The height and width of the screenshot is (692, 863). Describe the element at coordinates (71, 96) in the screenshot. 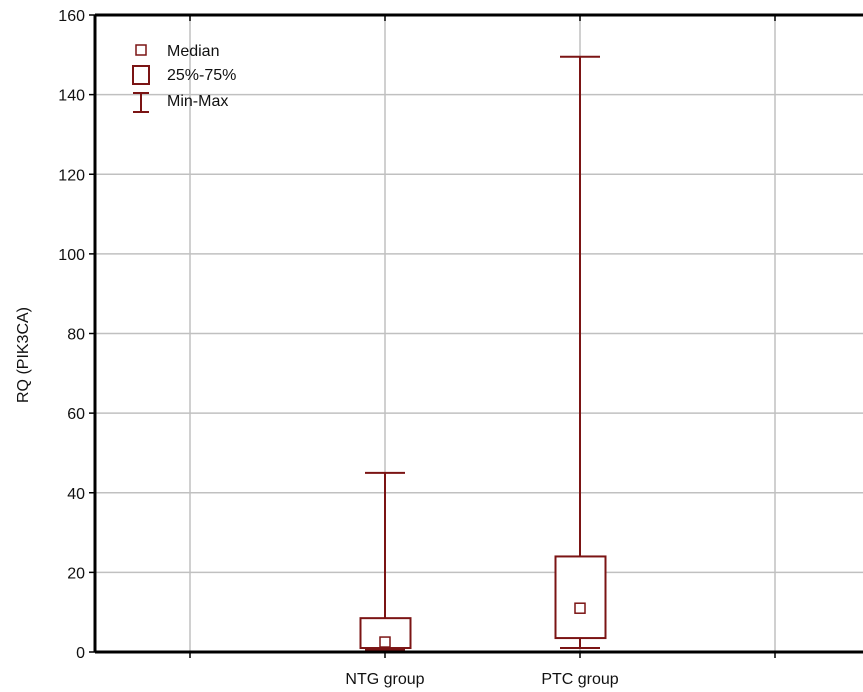

I see `y-tick-label: 140` at that location.